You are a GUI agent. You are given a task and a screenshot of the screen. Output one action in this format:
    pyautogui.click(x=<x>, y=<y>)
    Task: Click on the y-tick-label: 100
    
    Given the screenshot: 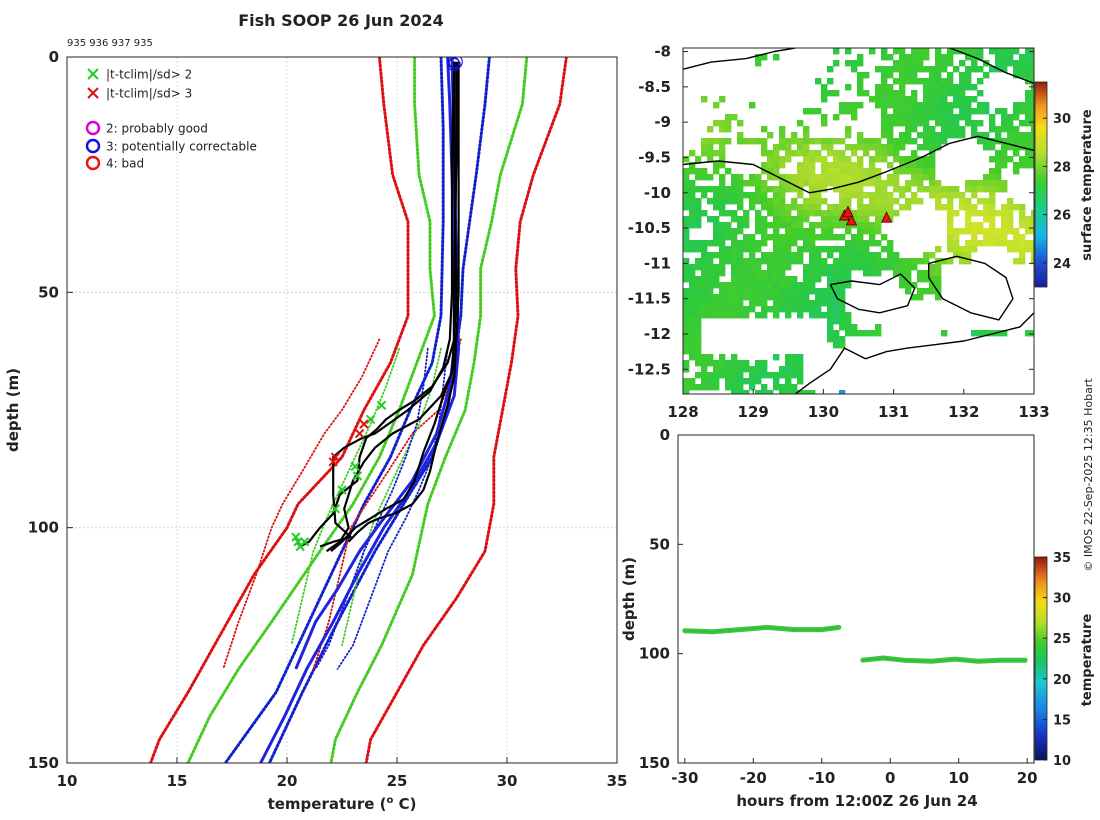 What is the action you would take?
    pyautogui.click(x=43, y=528)
    